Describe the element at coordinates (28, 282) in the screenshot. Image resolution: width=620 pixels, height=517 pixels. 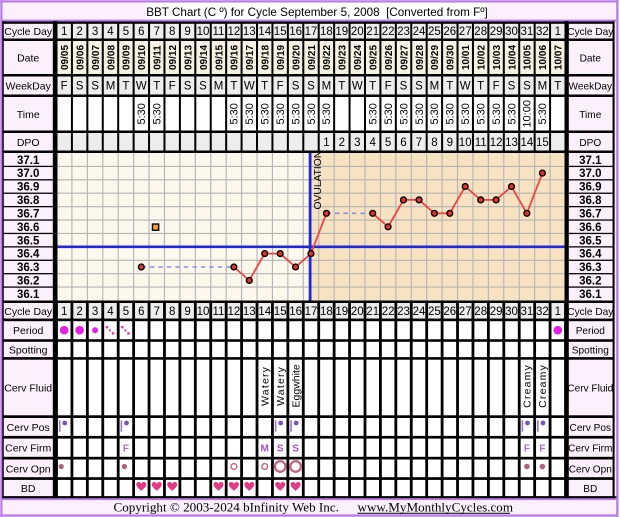
I see `svg-text: 36.2` at that location.